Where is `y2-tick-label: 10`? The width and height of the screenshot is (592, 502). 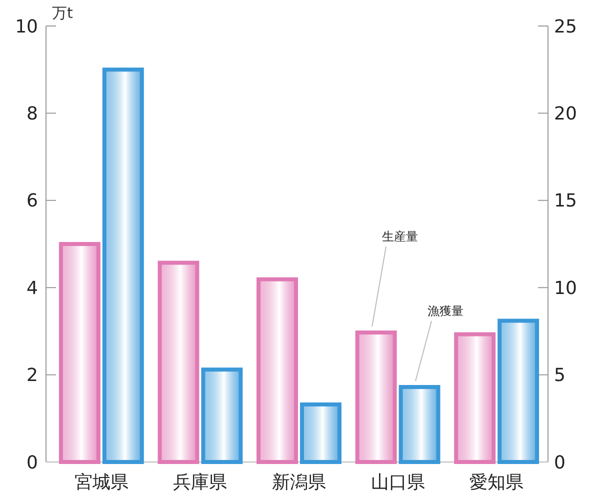 y2-tick-label: 10 is located at coordinates (565, 288).